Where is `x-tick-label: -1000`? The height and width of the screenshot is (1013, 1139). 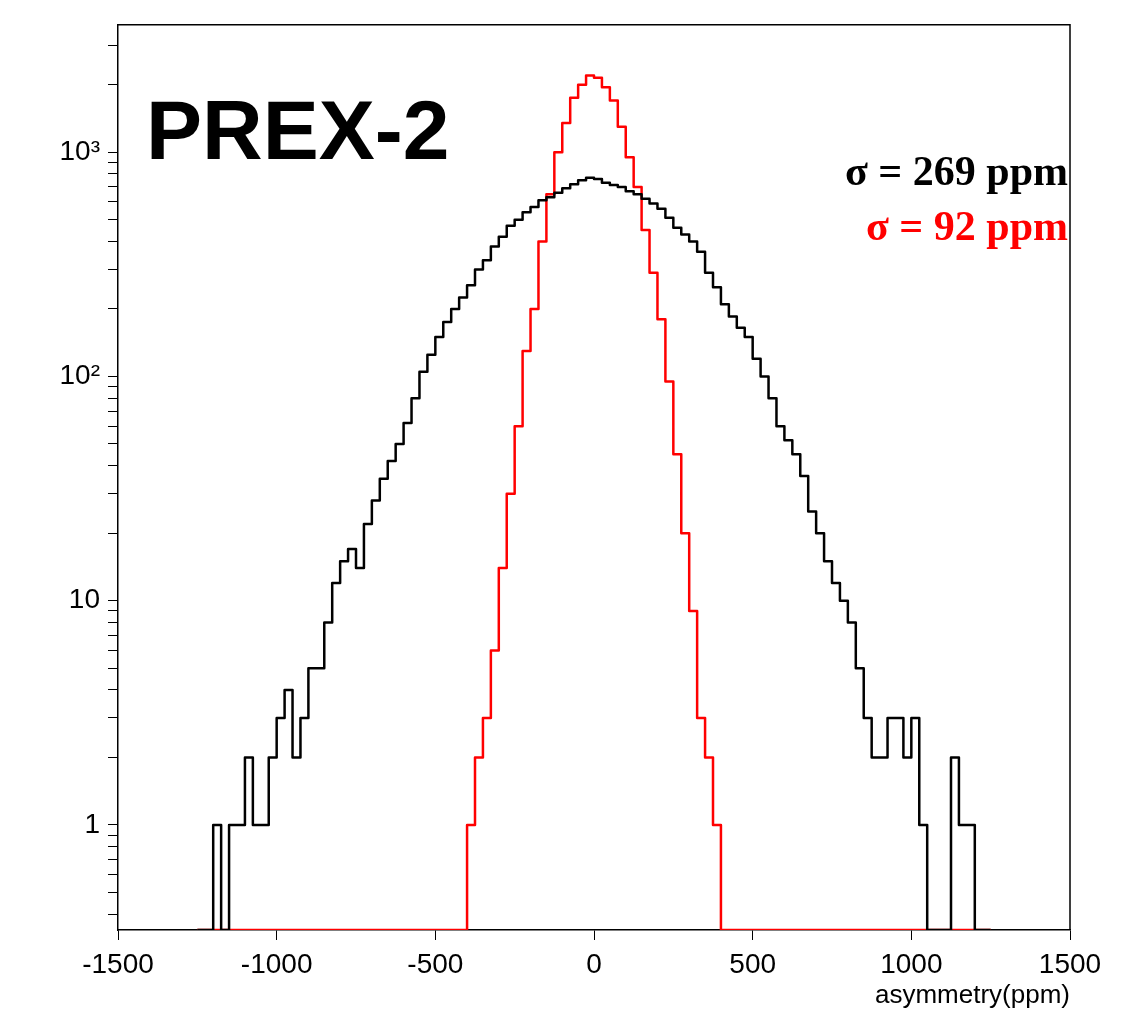
x-tick-label: -1000 is located at coordinates (276, 963).